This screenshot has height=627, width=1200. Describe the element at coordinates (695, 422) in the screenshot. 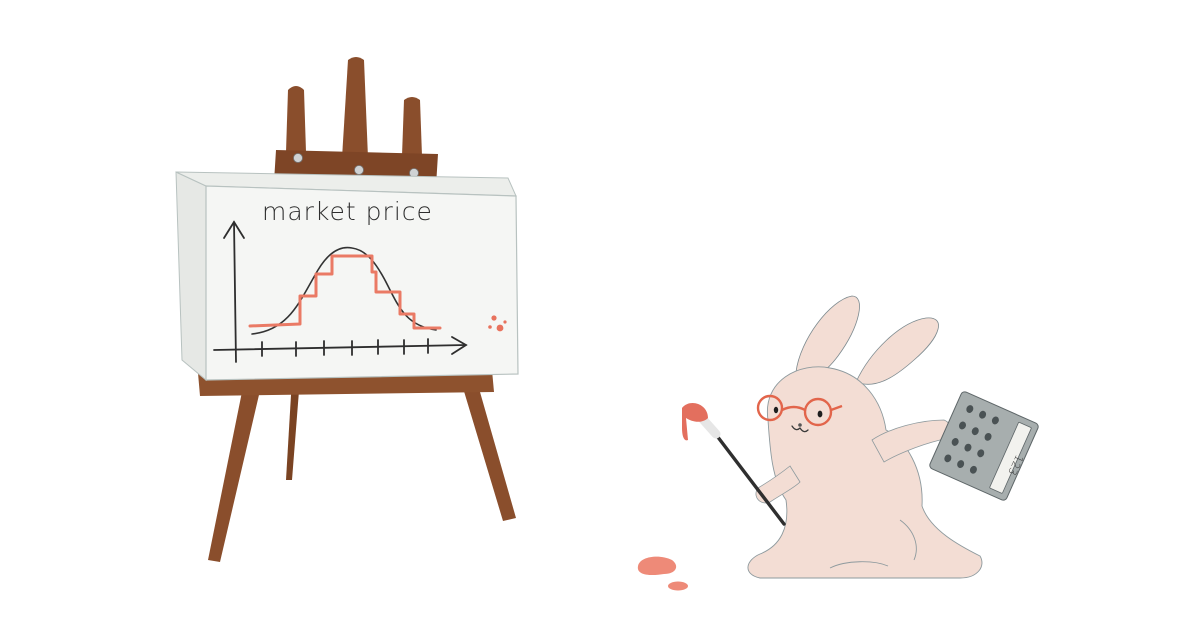

I see `brush-tip` at that location.